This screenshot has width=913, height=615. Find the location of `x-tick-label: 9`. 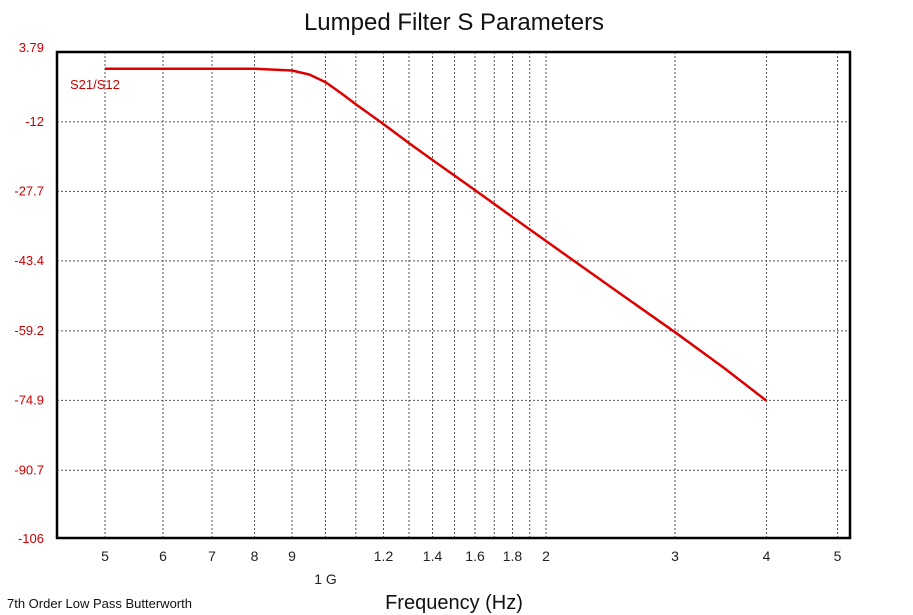

x-tick-label: 9 is located at coordinates (292, 556).